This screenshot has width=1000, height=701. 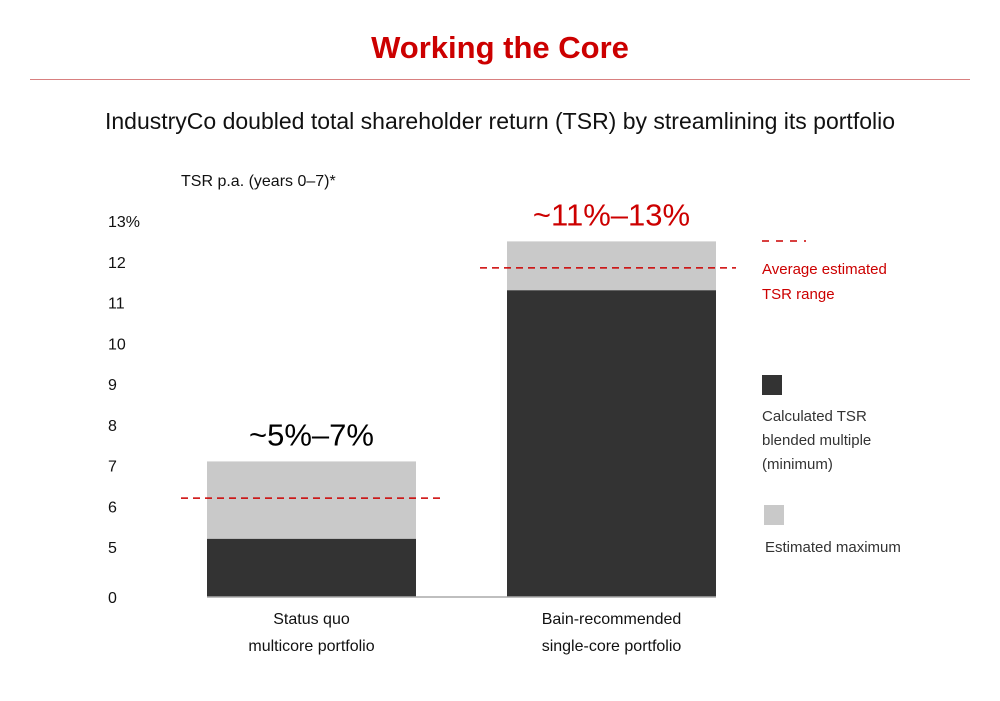 What do you see at coordinates (112, 385) in the screenshot?
I see `y-tick-label: 9` at bounding box center [112, 385].